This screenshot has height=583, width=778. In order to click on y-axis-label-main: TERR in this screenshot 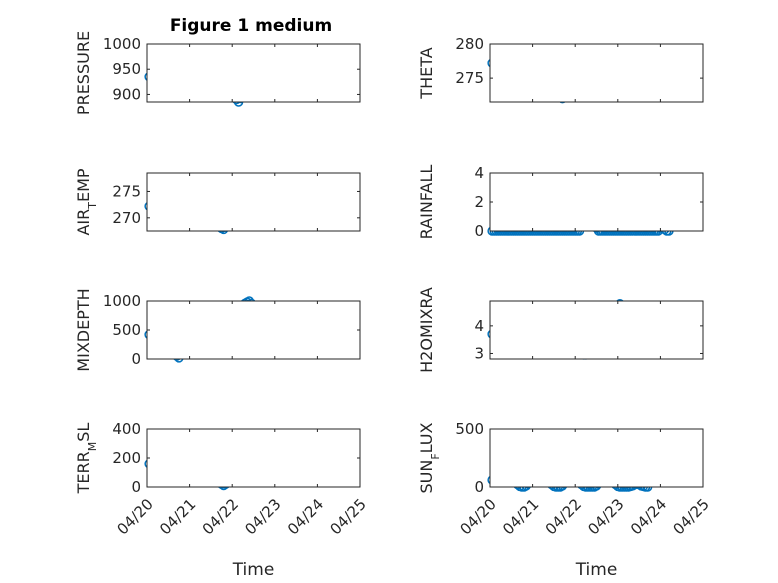, I will do `click(83, 472)`.